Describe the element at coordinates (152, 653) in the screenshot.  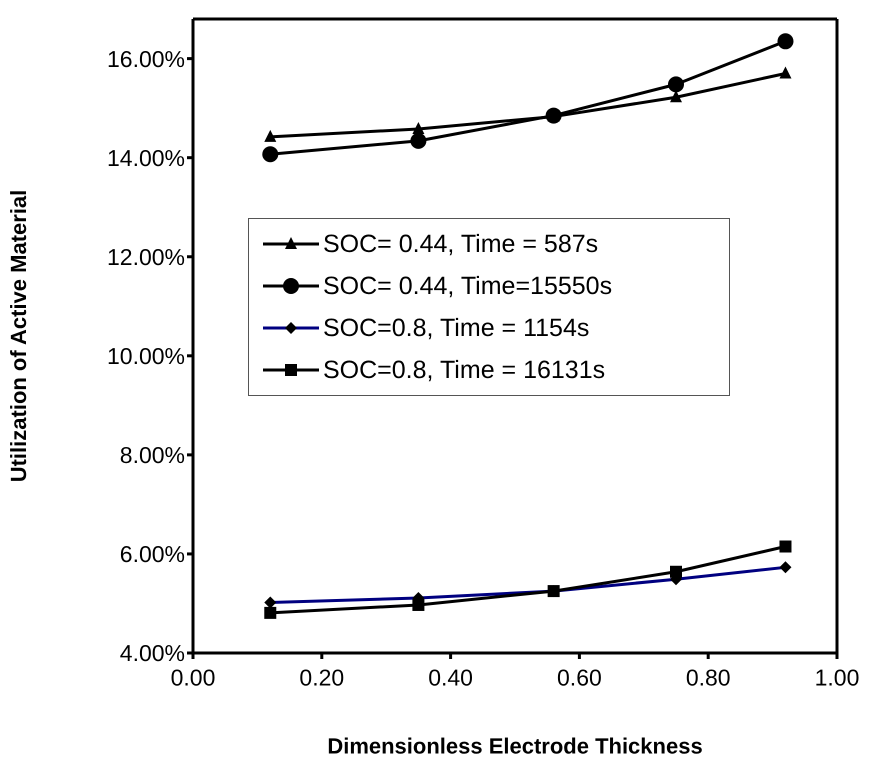
I see `y-tick-label: 4.00%` at that location.